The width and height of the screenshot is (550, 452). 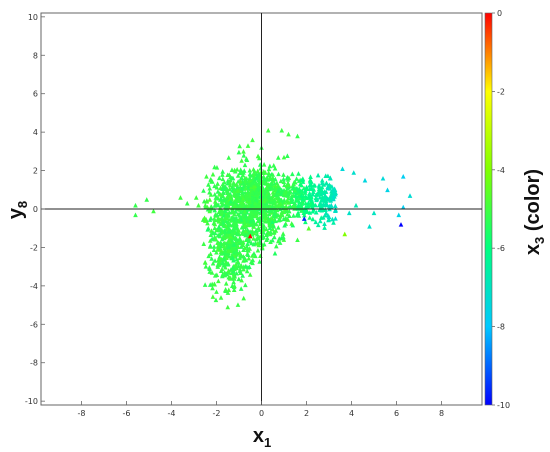 What do you see at coordinates (35, 55) in the screenshot?
I see `y-tick-label: 8` at bounding box center [35, 55].